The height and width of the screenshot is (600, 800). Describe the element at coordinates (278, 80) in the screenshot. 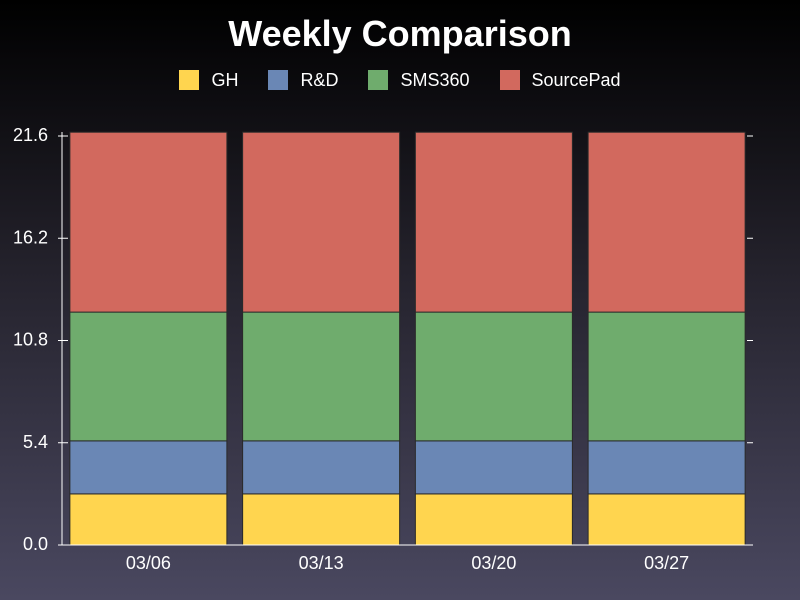

I see `legend-swatch-rnd` at that location.